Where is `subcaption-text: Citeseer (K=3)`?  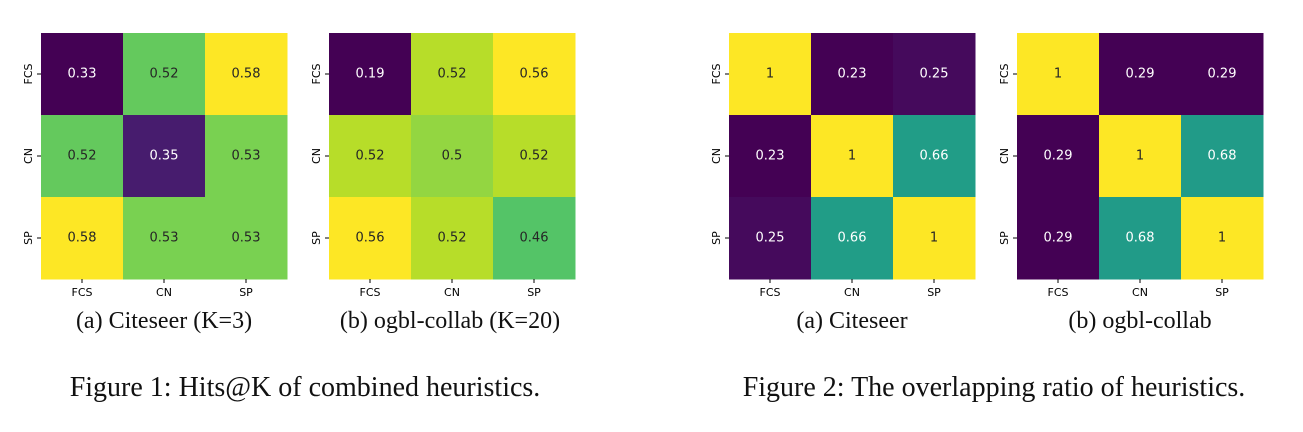
subcaption-text: Citeseer (K=3) is located at coordinates (180, 321).